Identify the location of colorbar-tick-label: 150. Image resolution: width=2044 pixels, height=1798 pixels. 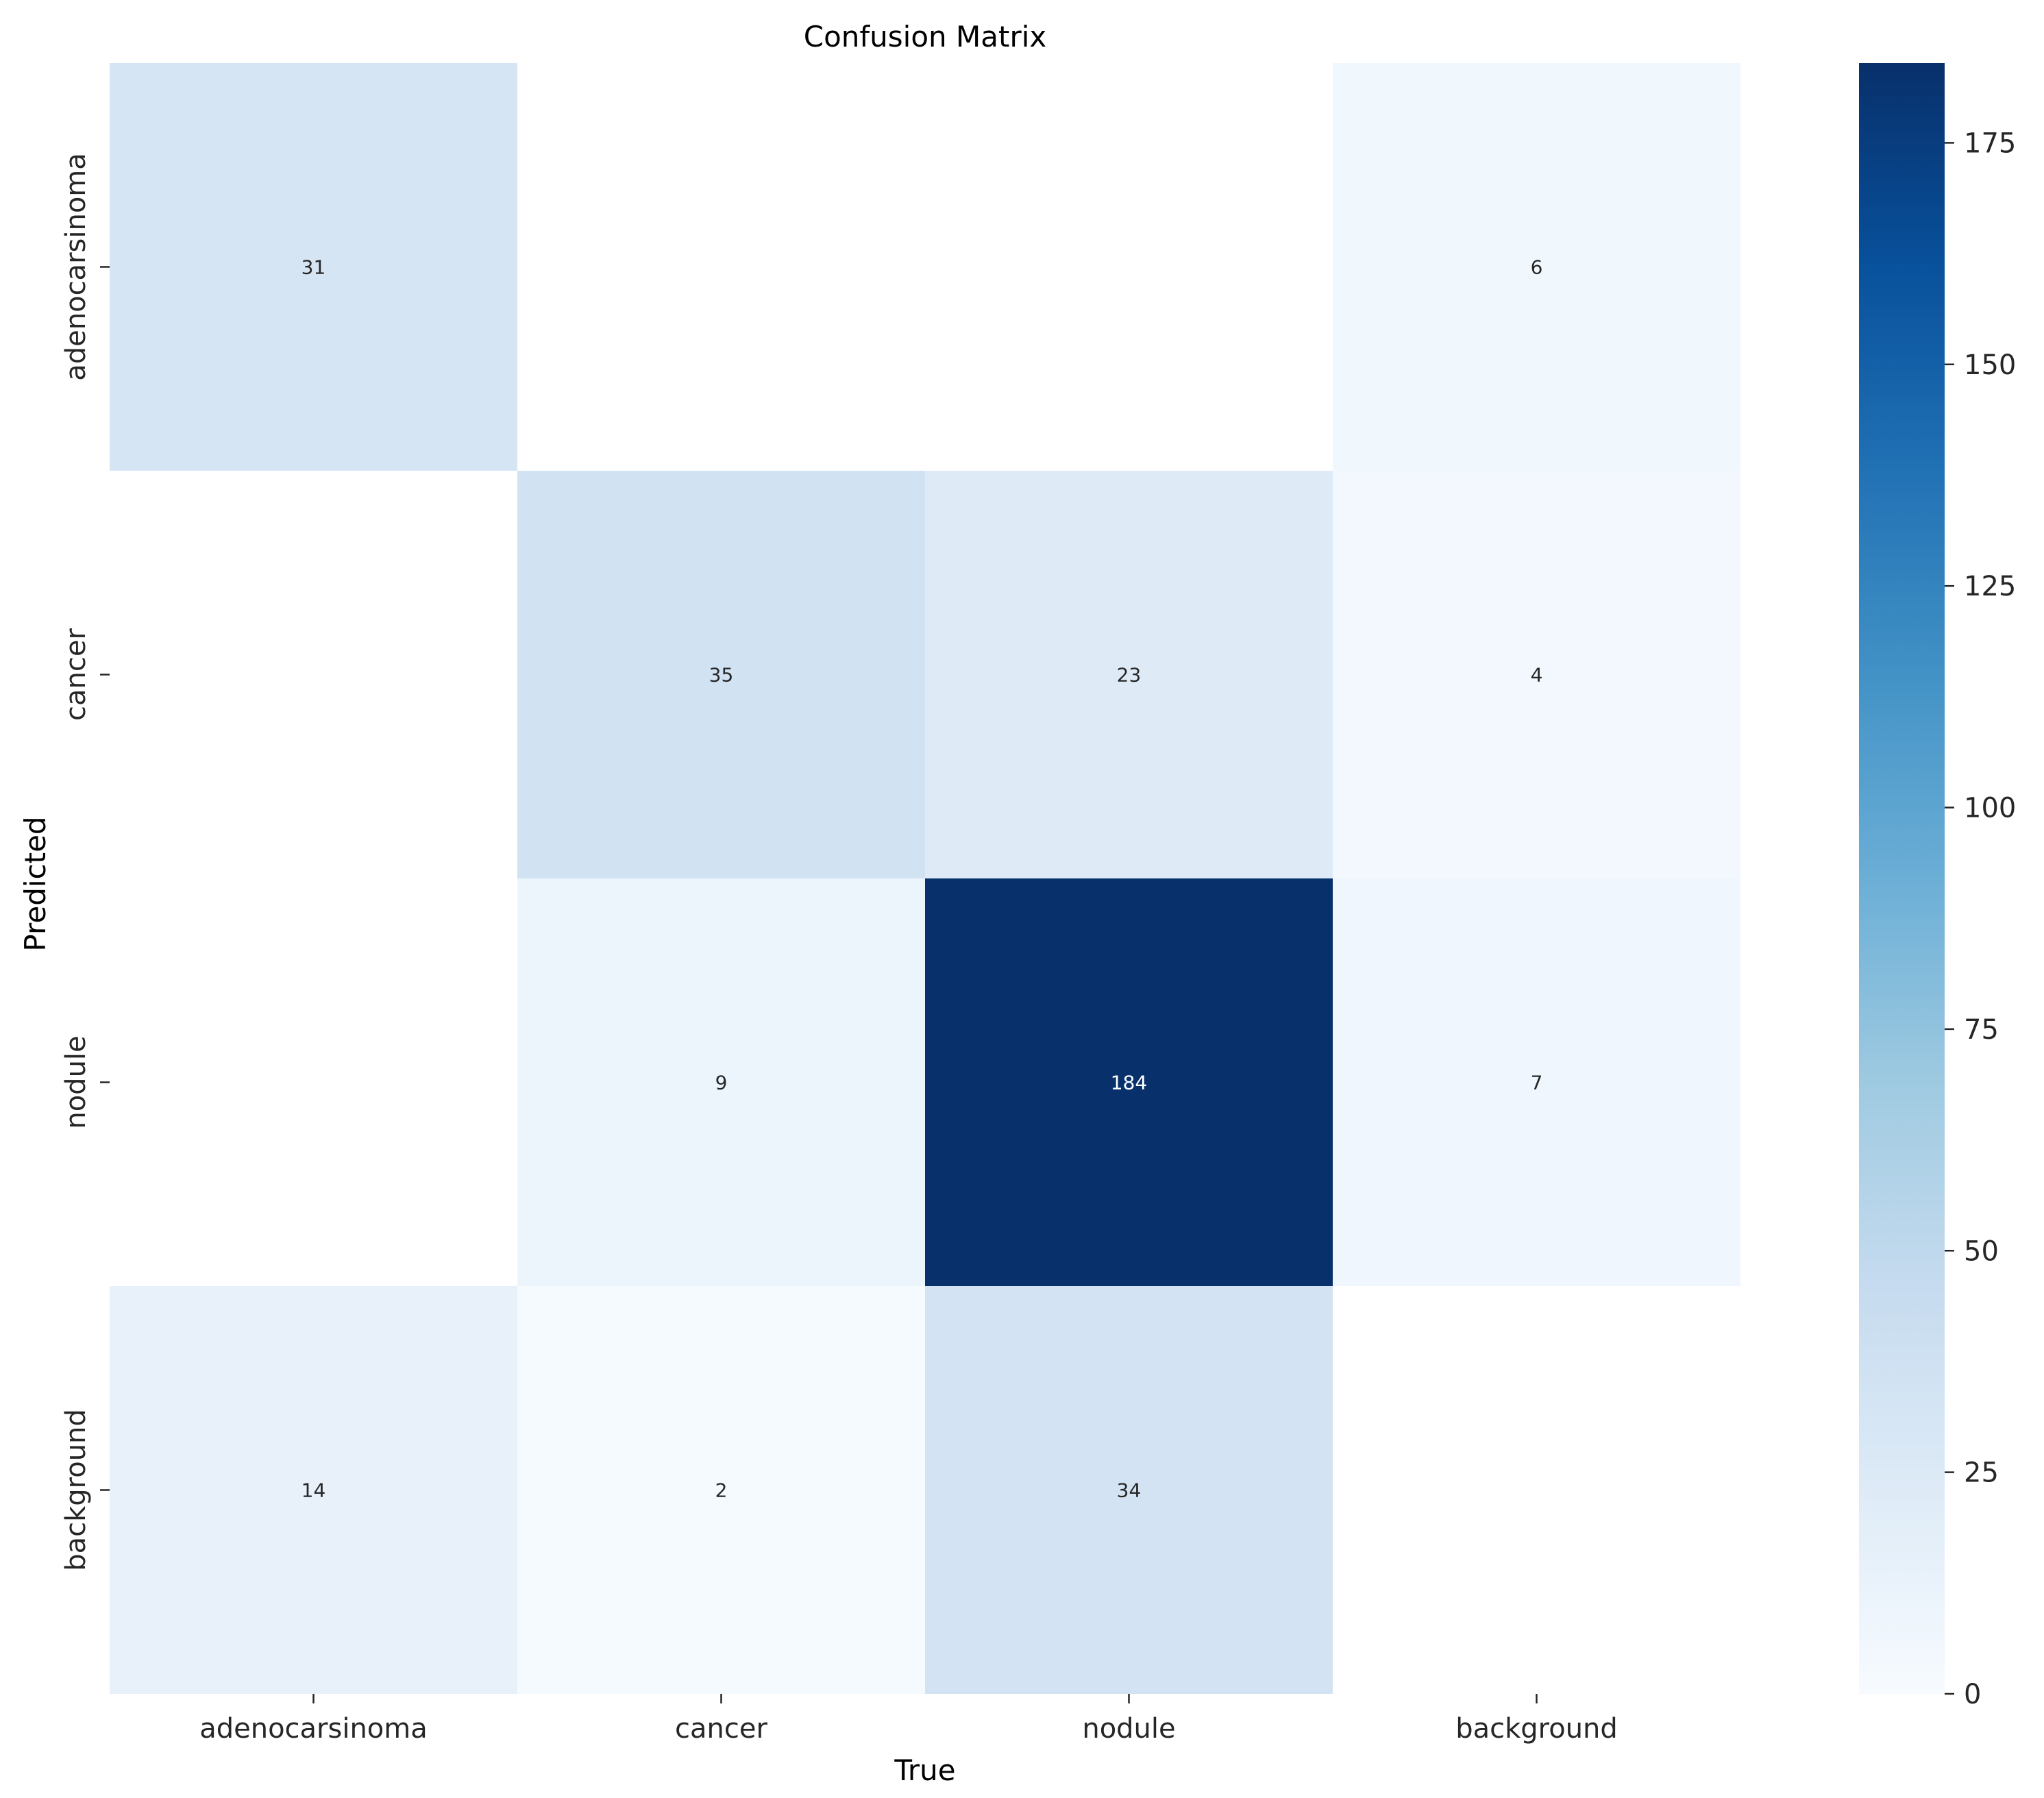
(1990, 365).